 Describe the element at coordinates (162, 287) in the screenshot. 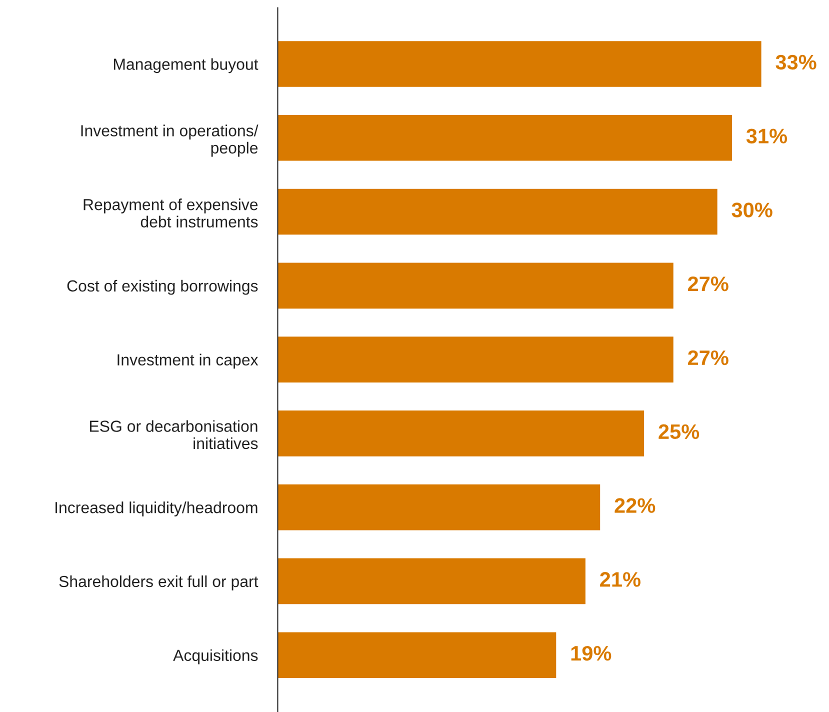

I see `y-tick-label: Cost of existing borrowings` at that location.